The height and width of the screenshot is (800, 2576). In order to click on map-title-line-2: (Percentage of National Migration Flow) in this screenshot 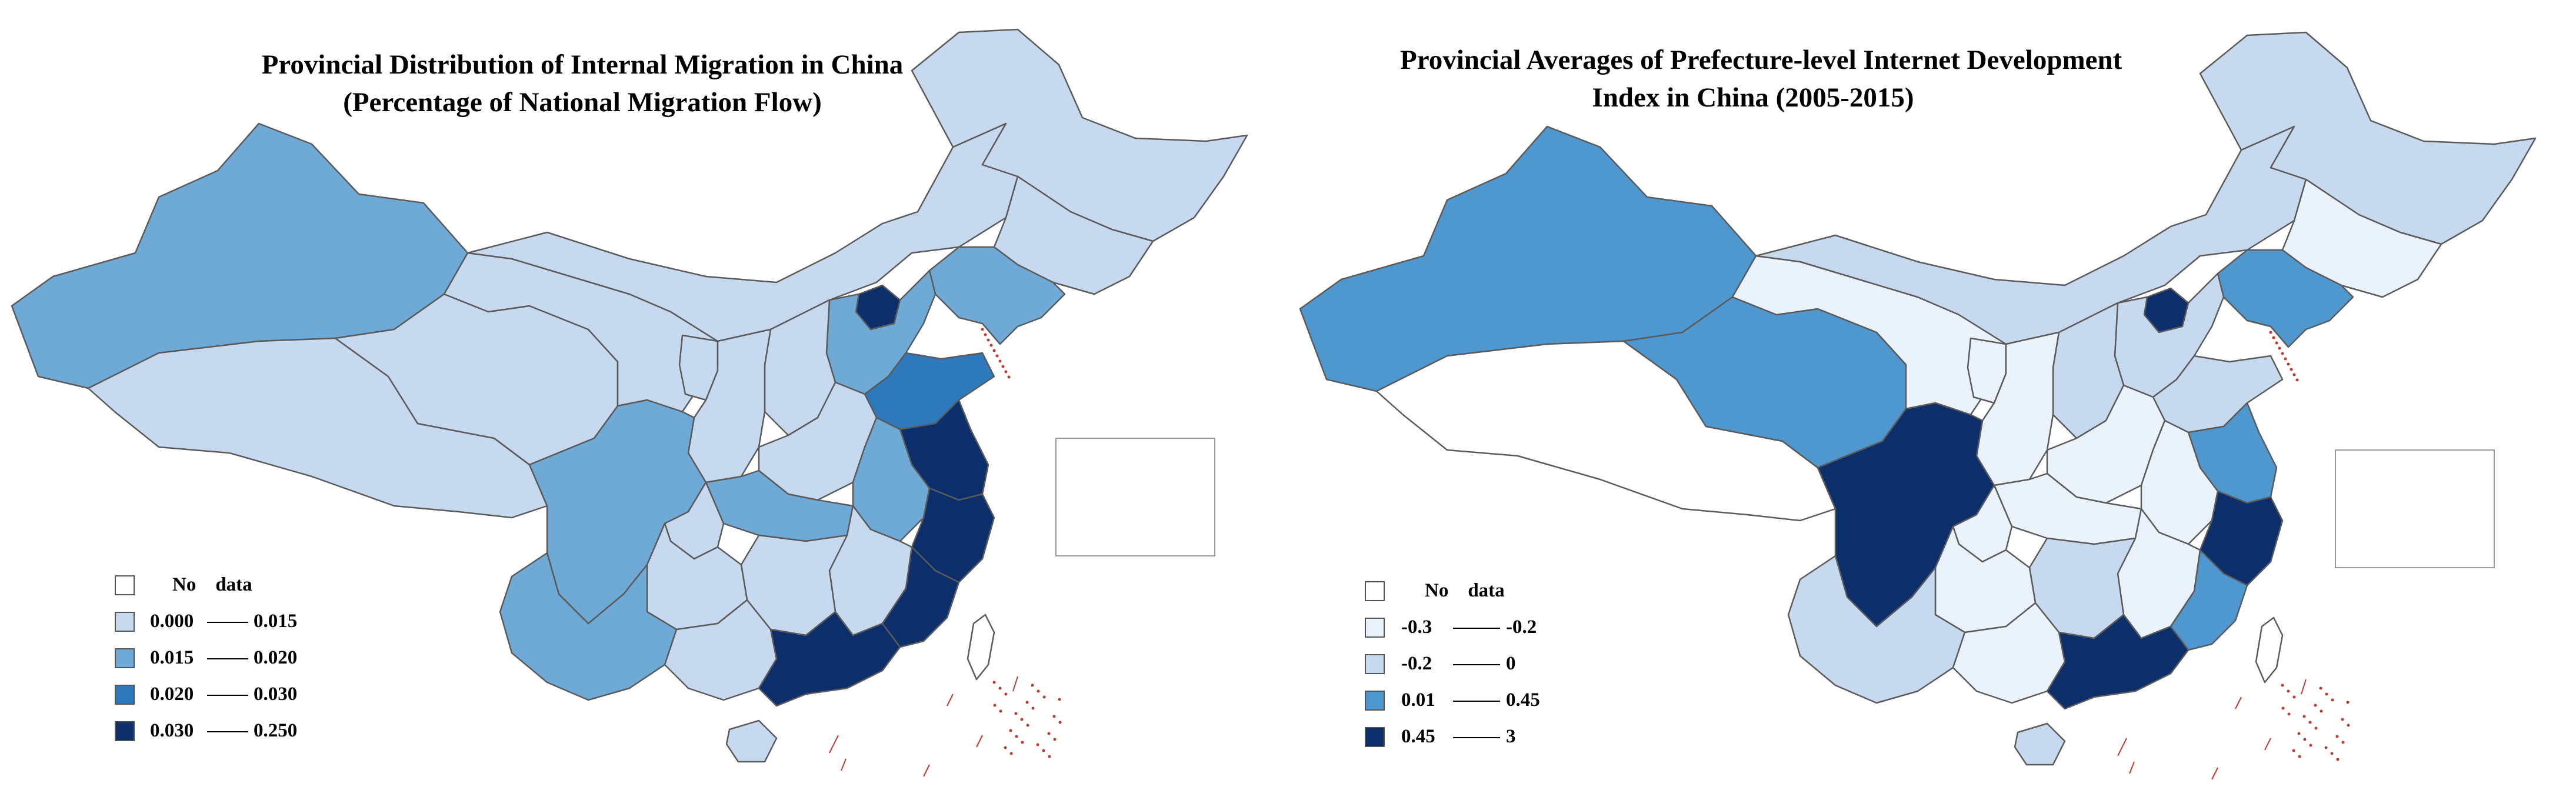, I will do `click(582, 102)`.